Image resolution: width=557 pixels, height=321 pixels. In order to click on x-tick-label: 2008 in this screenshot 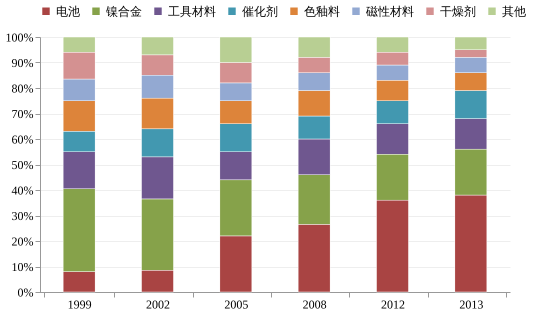, I will do `click(314, 305)`.